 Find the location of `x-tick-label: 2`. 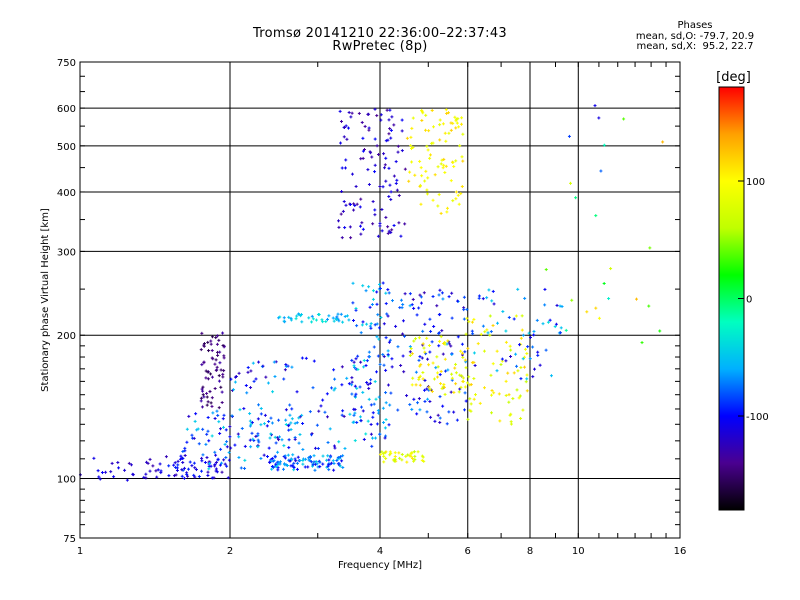

x-tick-label: 2 is located at coordinates (230, 551).